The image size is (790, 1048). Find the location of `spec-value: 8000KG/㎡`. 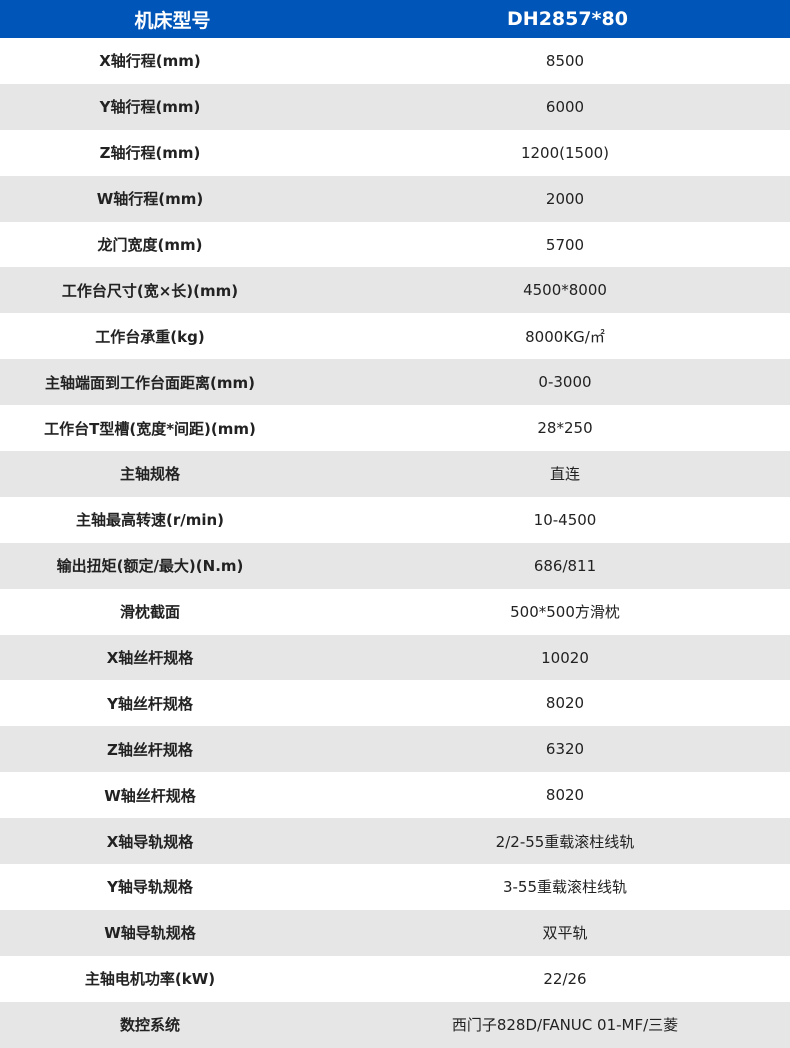

spec-value: 8000KG/㎡ is located at coordinates (565, 336).